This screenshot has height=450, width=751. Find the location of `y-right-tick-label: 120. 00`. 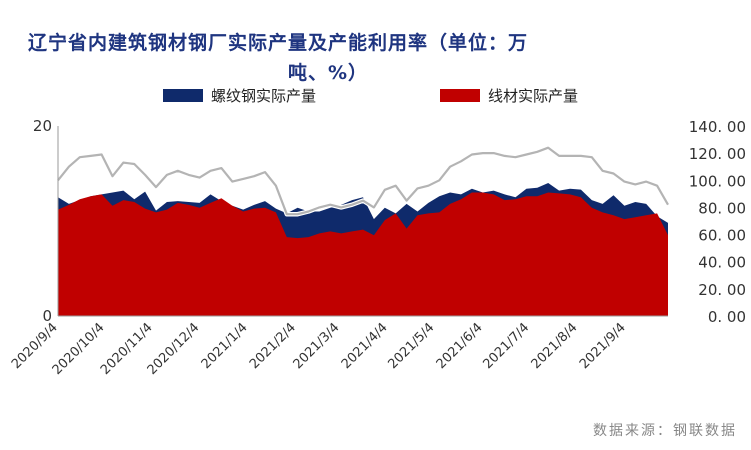

y-right-tick-label: 120. 00 is located at coordinates (717, 154).